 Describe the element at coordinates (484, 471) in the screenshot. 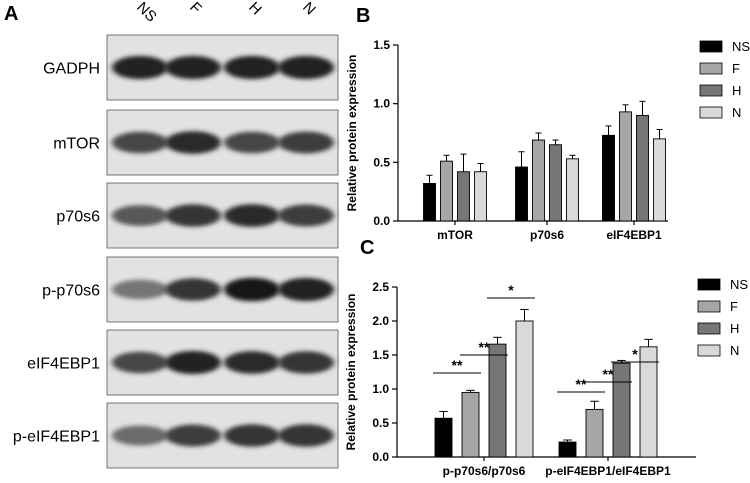

I see `category-label: p-p70s6/p70s6` at that location.